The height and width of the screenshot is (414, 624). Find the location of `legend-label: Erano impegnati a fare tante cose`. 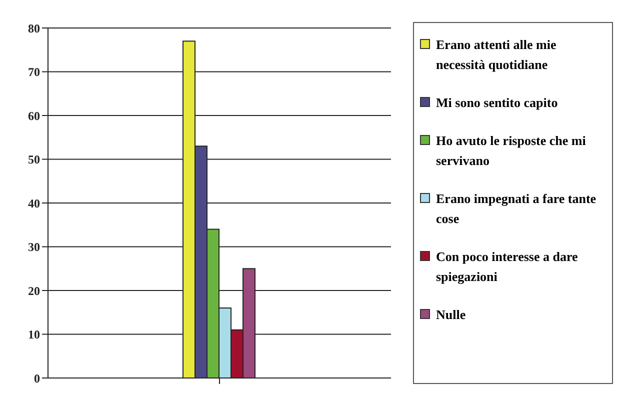

legend-label: Erano impegnati a fare tante cose is located at coordinates (517, 209).